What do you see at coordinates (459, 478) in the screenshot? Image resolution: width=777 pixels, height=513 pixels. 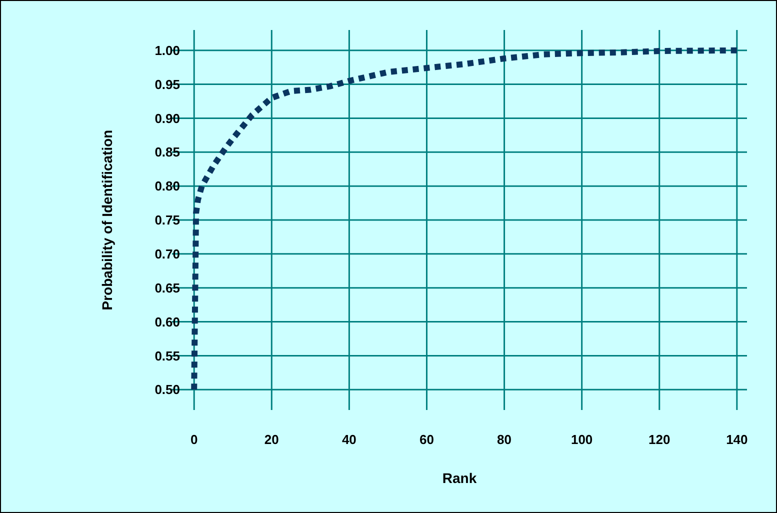 I see `x-axis-title: Rank` at bounding box center [459, 478].